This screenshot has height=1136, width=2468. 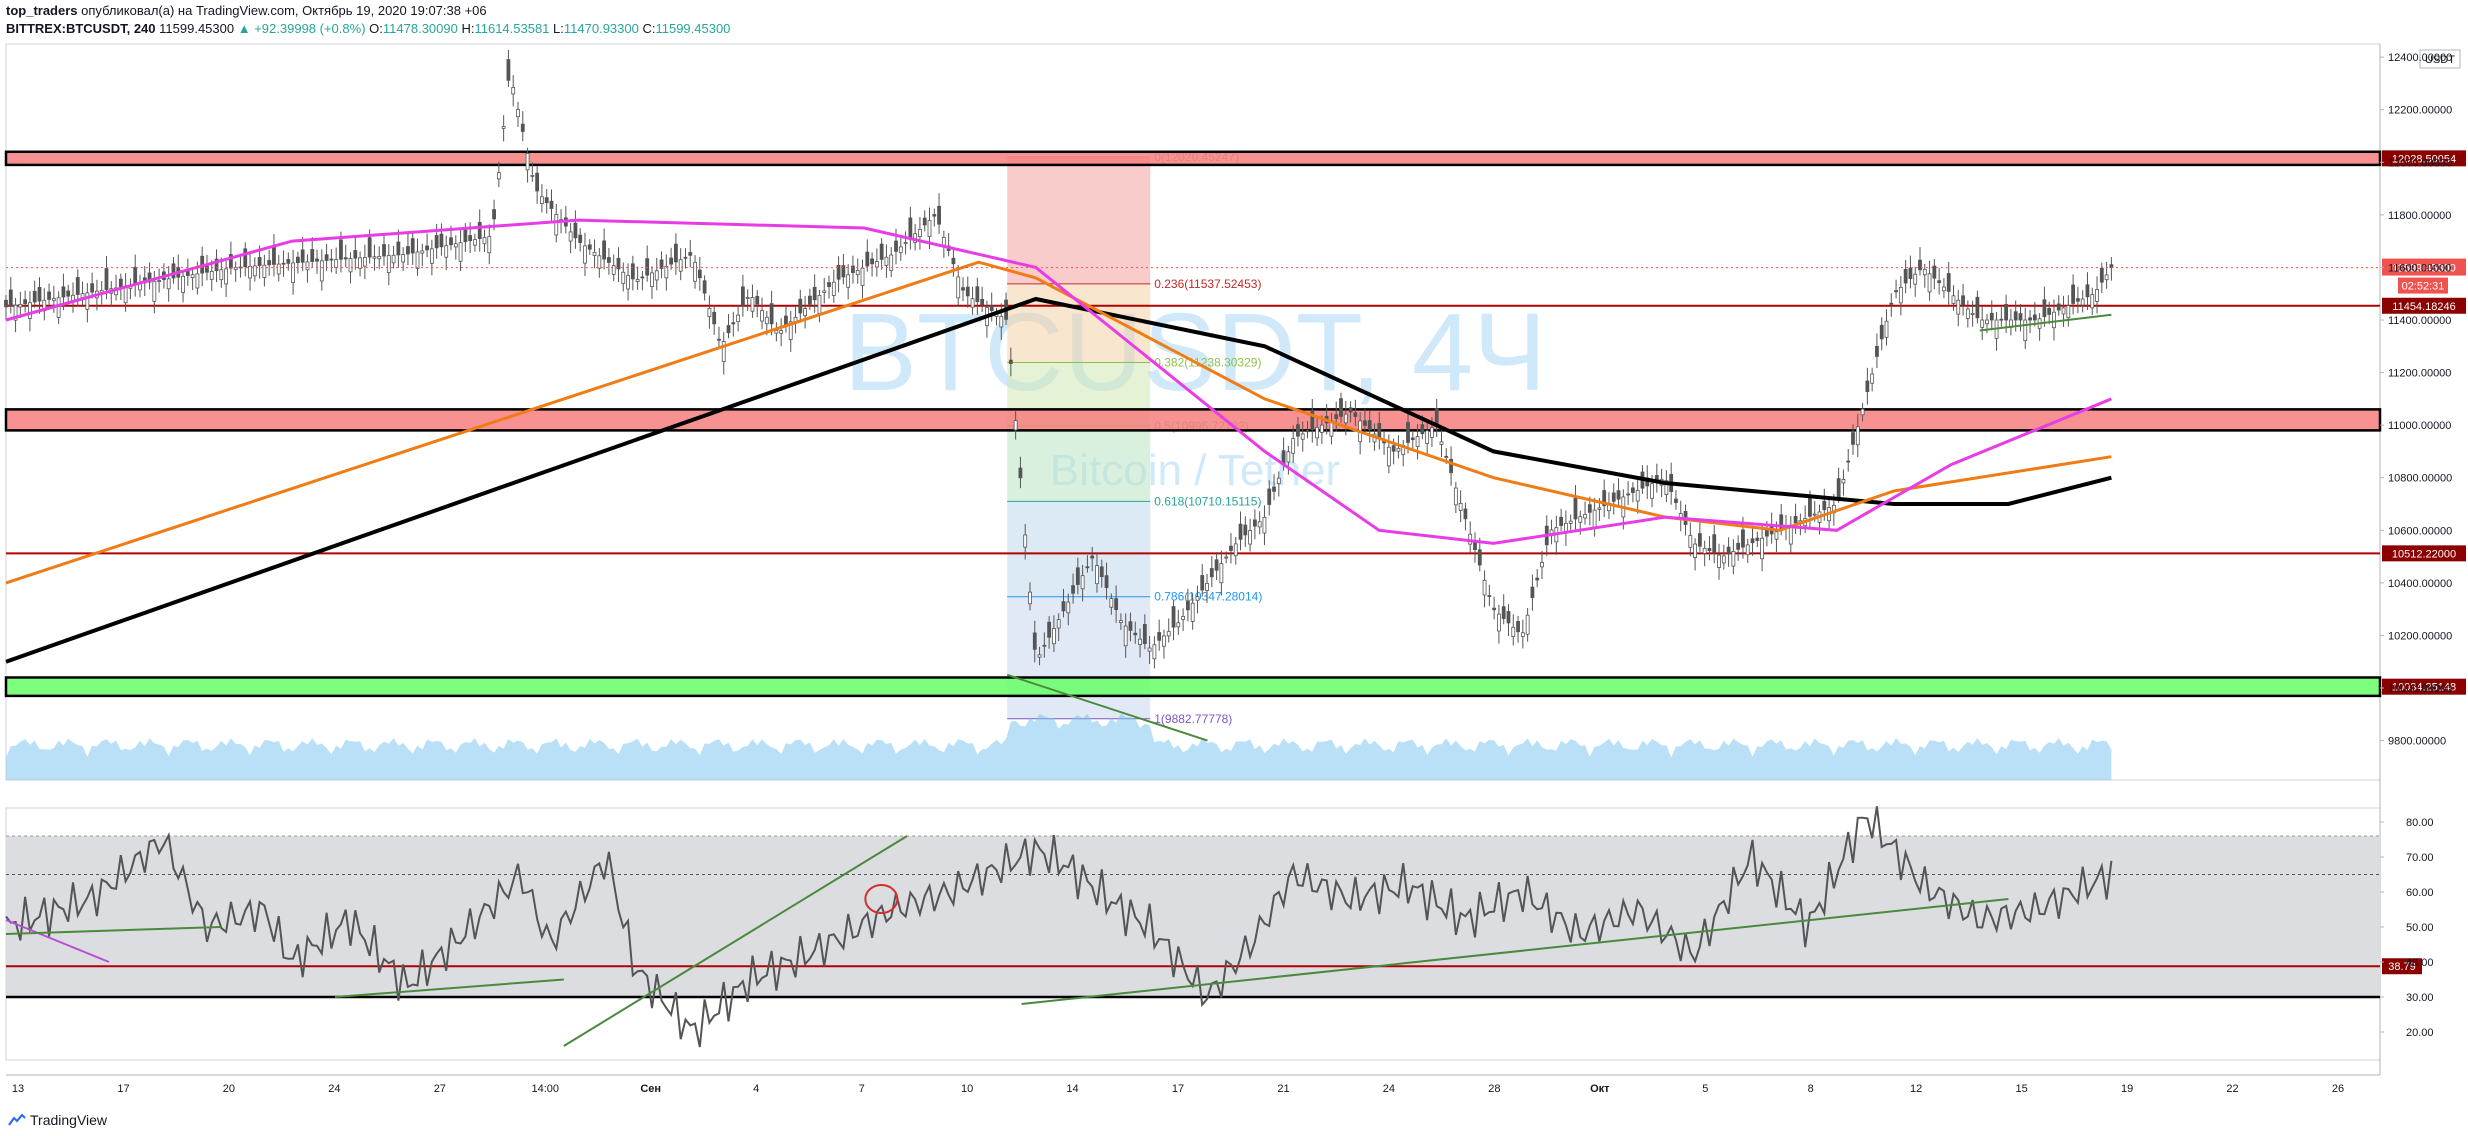 I want to click on rsi-highlight-circle, so click(x=881, y=899).